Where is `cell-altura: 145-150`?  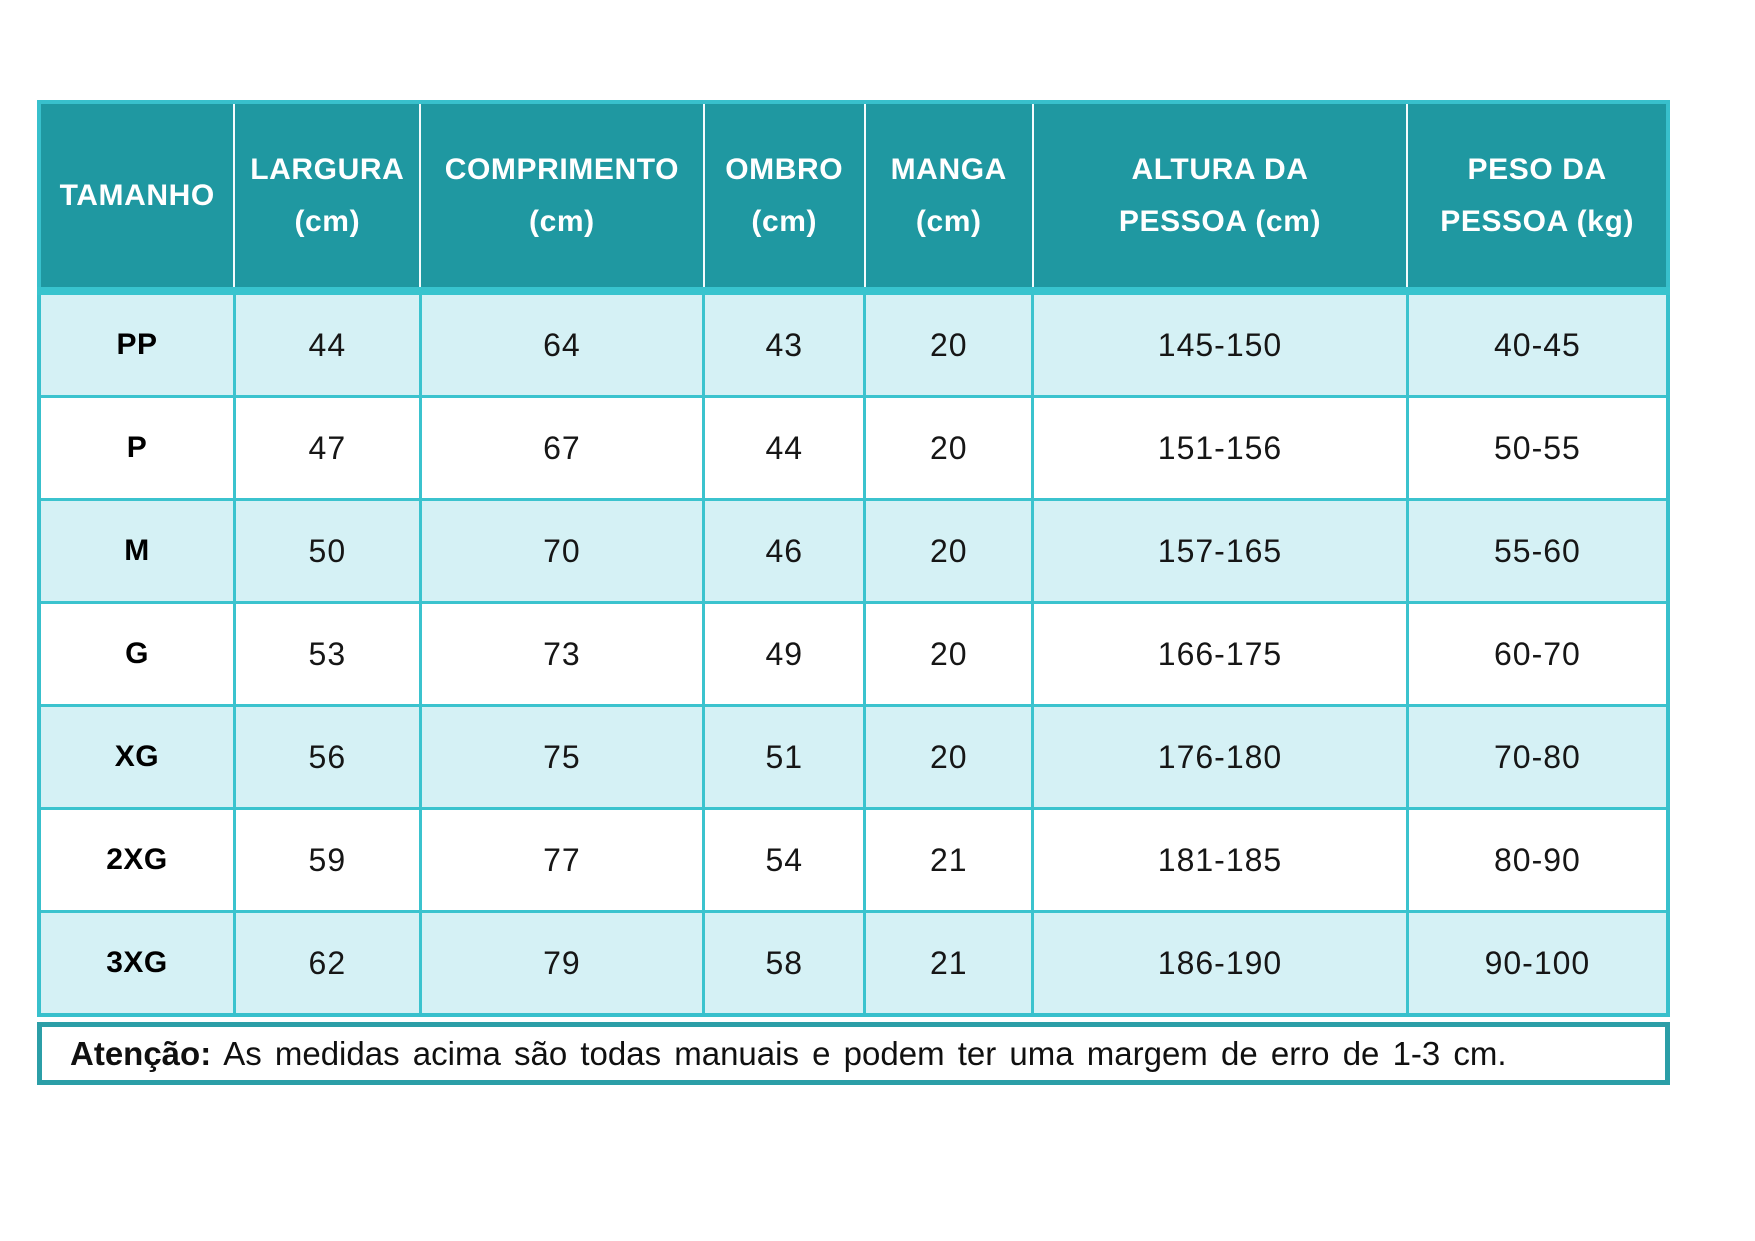
cell-altura: 145-150 is located at coordinates (1220, 343).